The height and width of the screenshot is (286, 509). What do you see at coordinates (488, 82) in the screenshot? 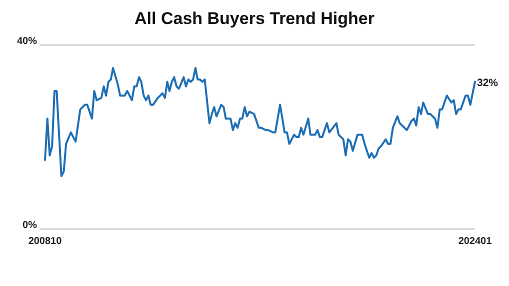
I see `data-label: 32%` at bounding box center [488, 82].